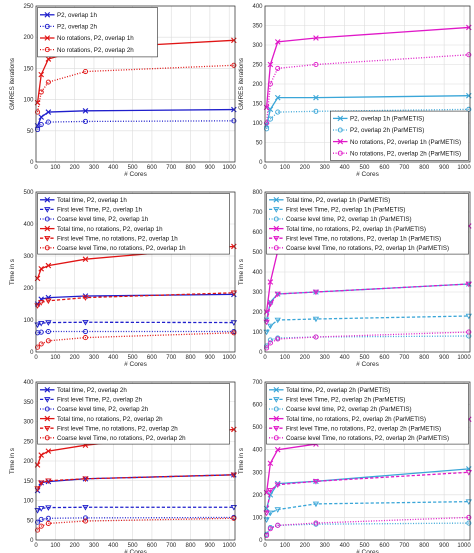 The width and height of the screenshot is (474, 553). What do you see at coordinates (28, 383) in the screenshot?
I see `y-tick-label: 400` at bounding box center [28, 383].